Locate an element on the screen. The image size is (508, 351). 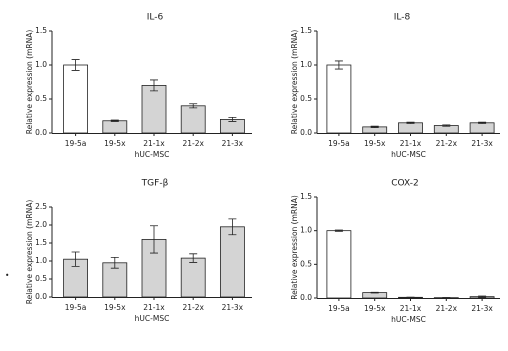
chart-title: COX-2 is located at coordinates (404, 184).